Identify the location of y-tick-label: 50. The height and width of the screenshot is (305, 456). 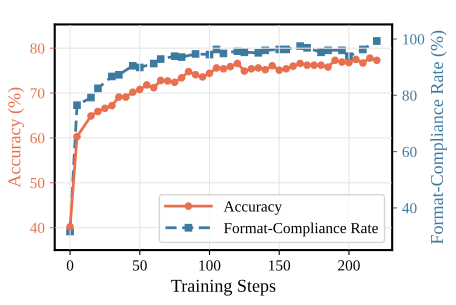
(37, 183).